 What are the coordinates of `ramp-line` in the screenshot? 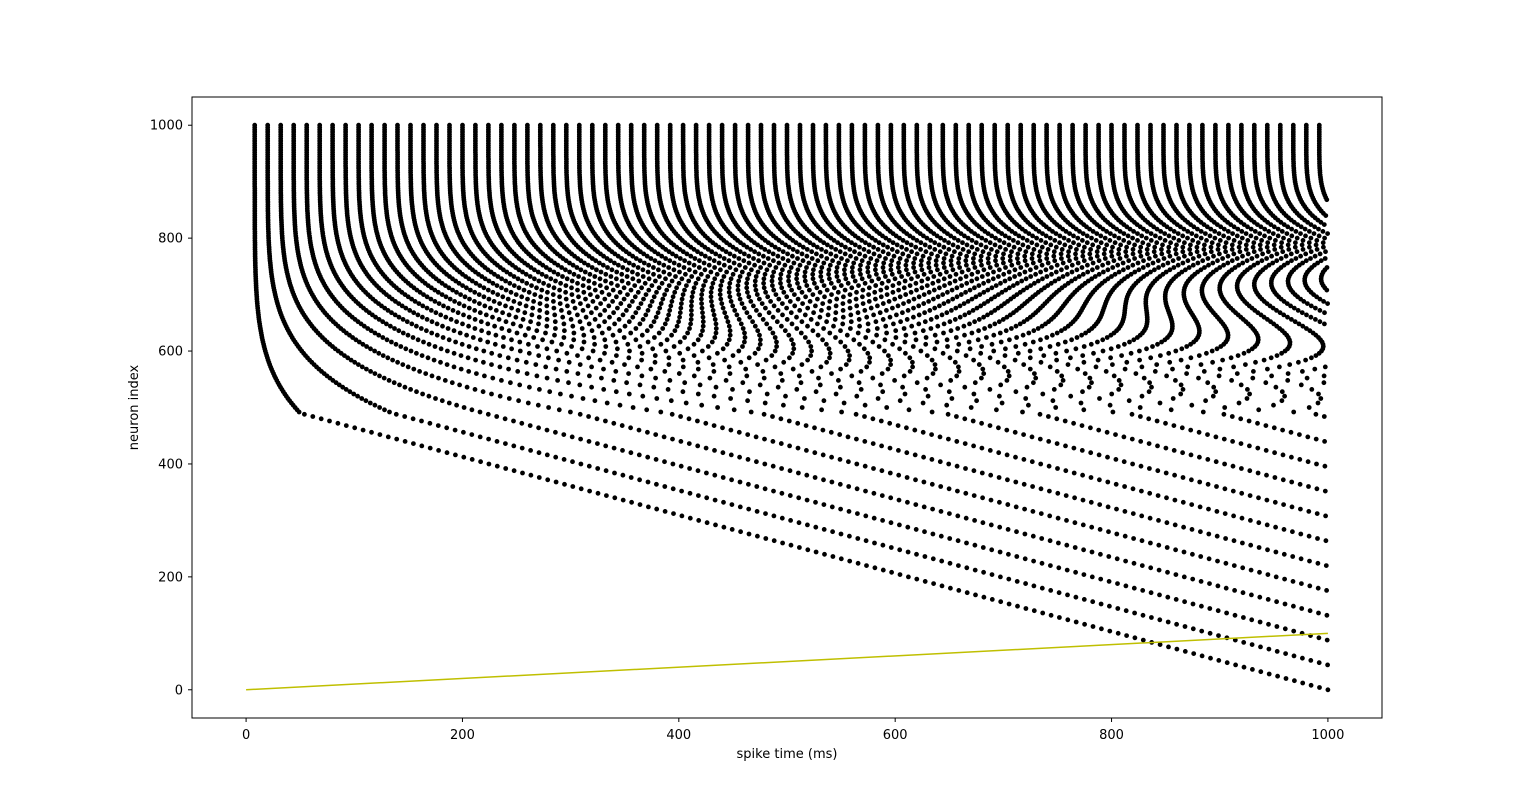 It's located at (787, 661).